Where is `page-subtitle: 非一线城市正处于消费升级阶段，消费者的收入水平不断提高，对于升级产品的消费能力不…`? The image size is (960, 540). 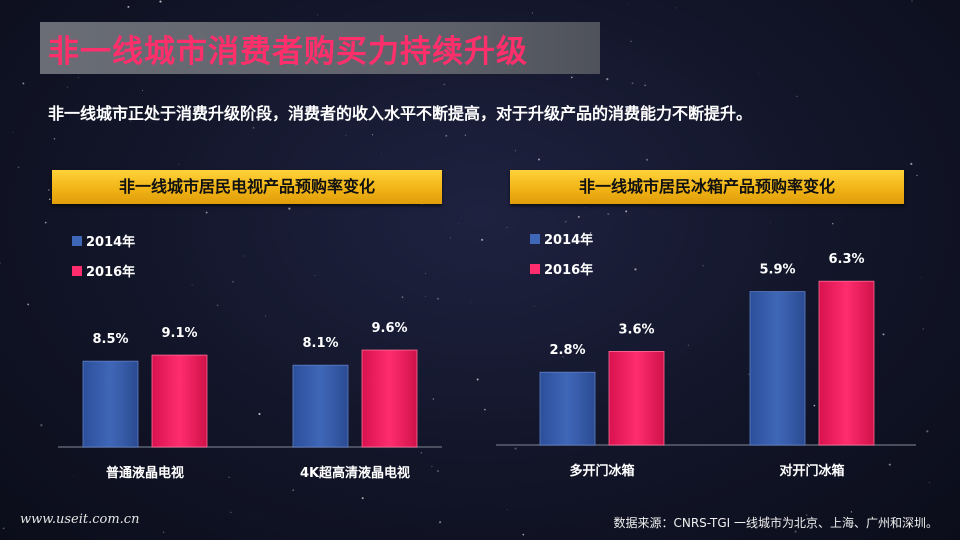
page-subtitle: 非一线城市正处于消费升级阶段，消费者的收入水平不断提高，对于升级产品的消费能力不… is located at coordinates (400, 113).